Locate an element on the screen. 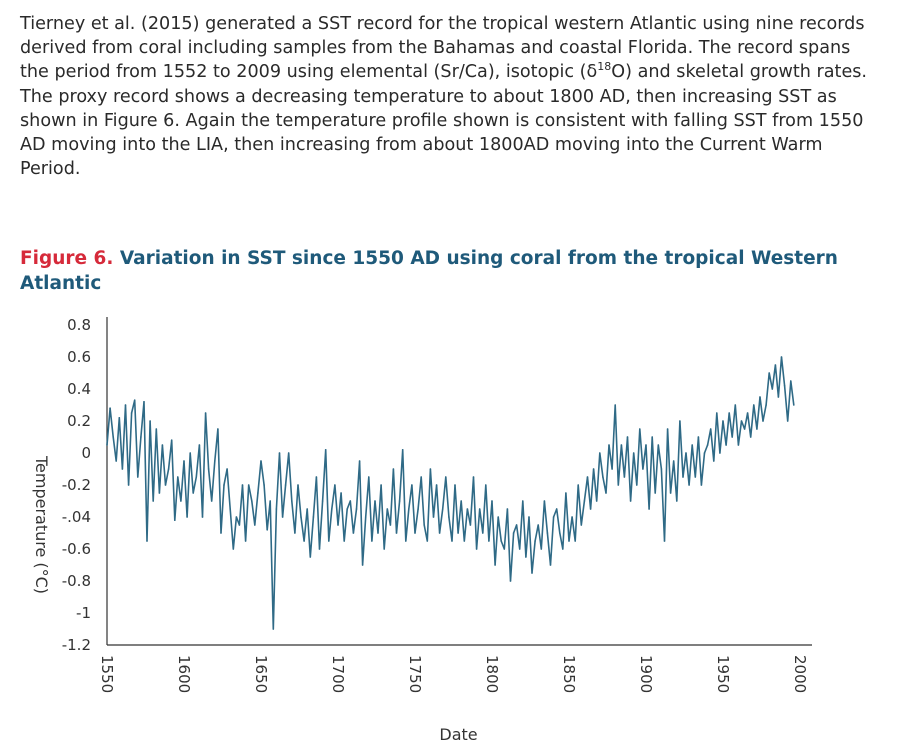  y-tick-label: 0 is located at coordinates (86, 453).